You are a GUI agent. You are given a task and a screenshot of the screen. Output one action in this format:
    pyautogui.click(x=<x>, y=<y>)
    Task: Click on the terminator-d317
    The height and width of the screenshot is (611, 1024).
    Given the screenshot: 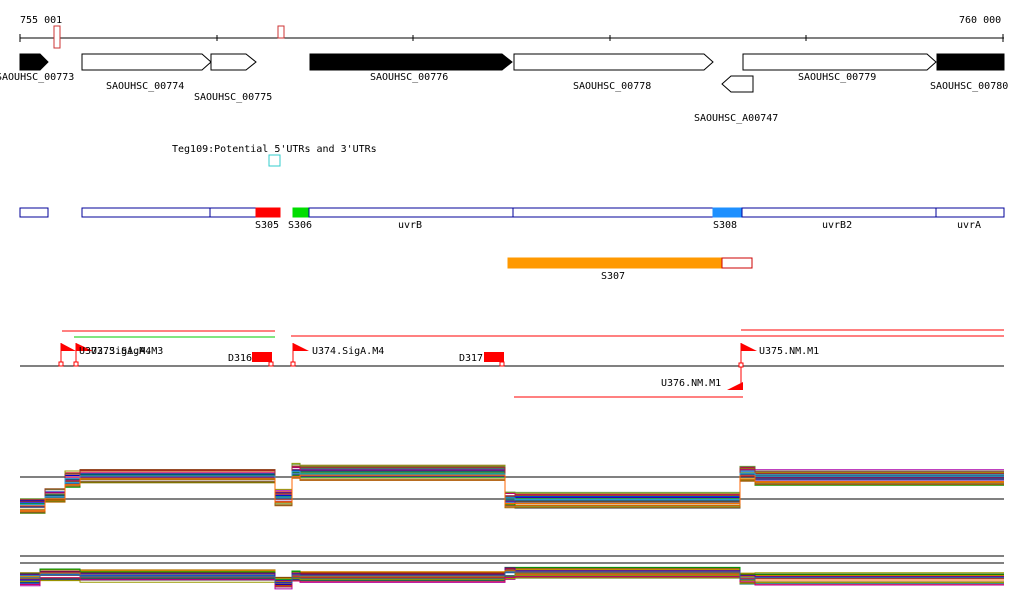 What is the action you would take?
    pyautogui.click(x=494, y=357)
    